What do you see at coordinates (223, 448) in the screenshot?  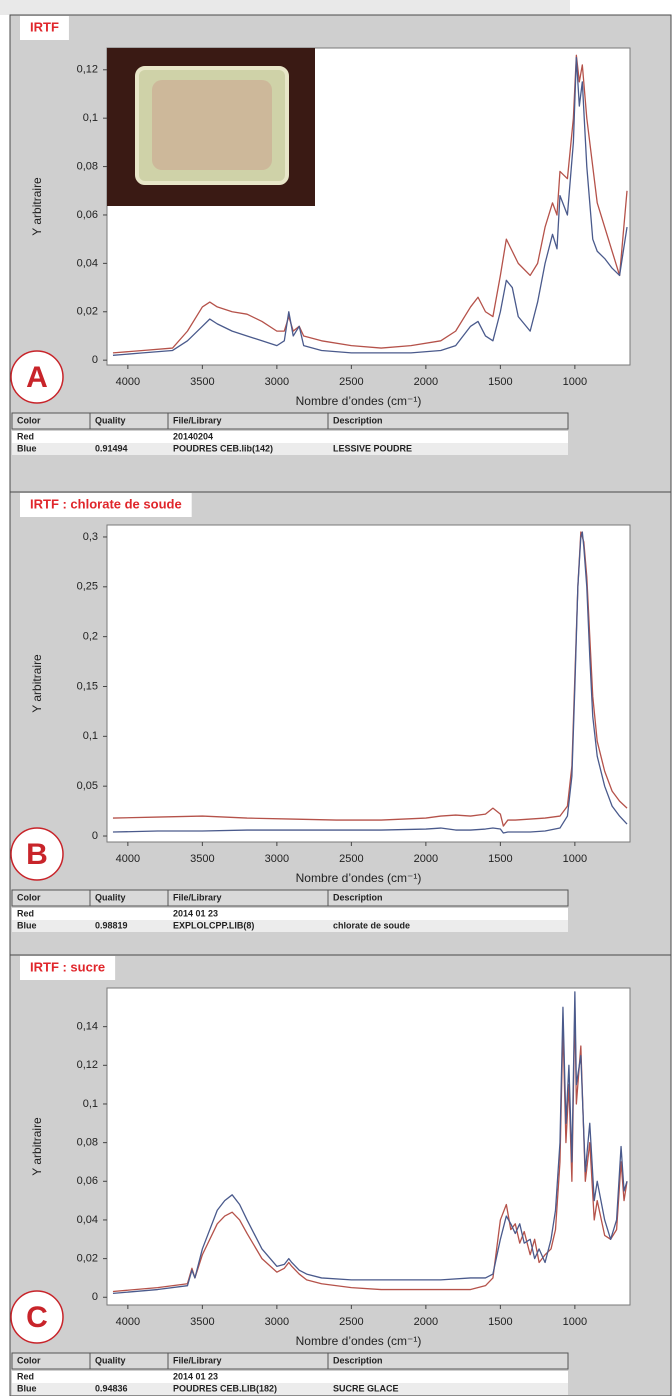 I see `table-cell: POUDRES CEB.lib(142)` at bounding box center [223, 448].